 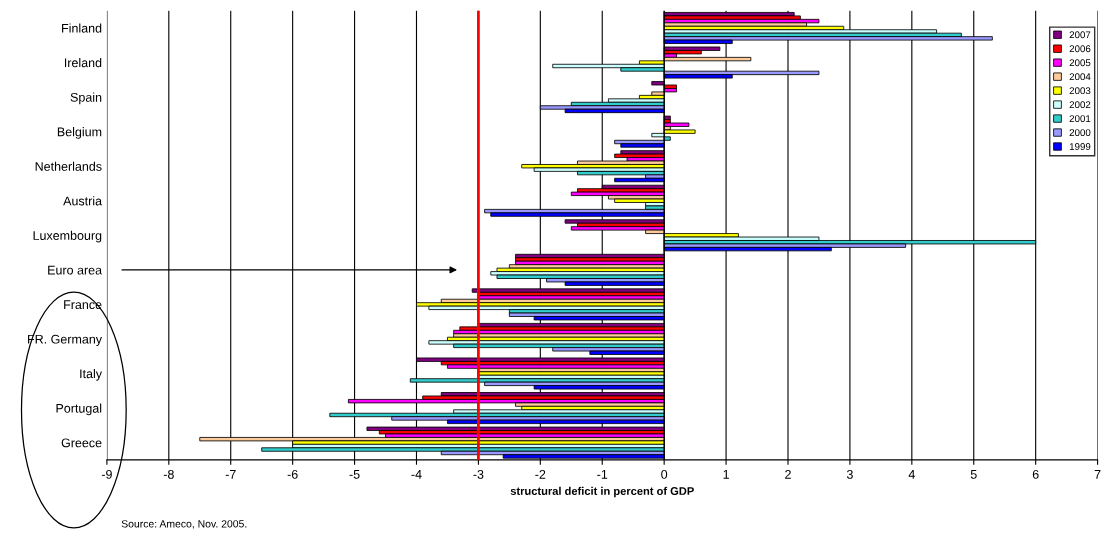 I want to click on legend-label: 2001, so click(x=1080, y=119).